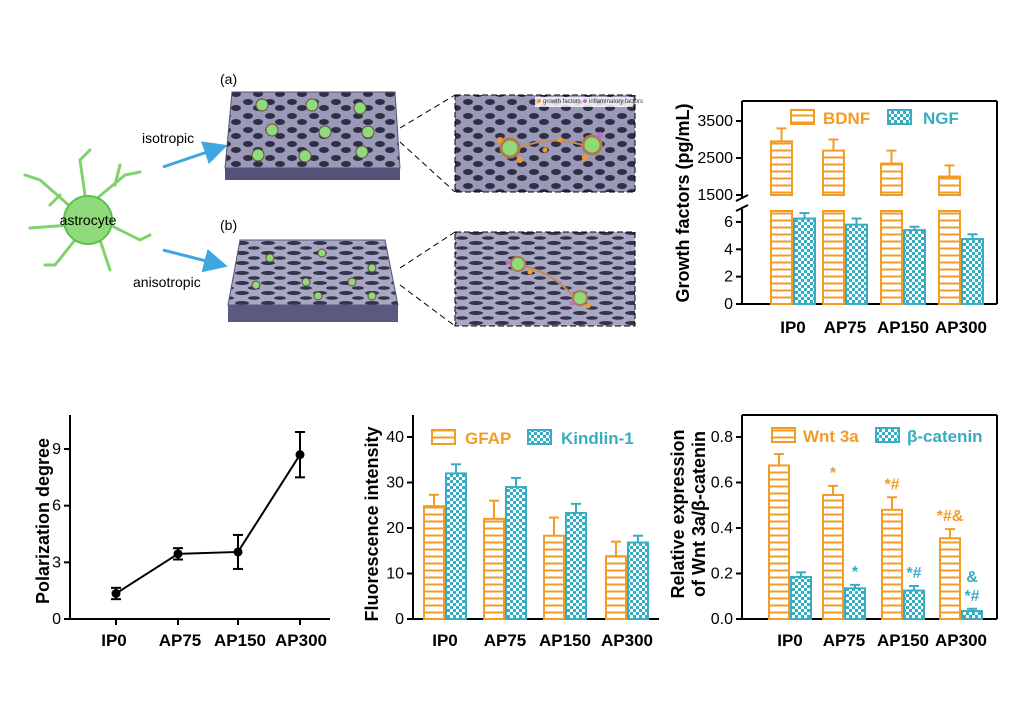 This screenshot has height=718, width=1021. Describe the element at coordinates (833, 473) in the screenshot. I see `wnt-bar-wnt3a-AP75-significance: *` at that location.